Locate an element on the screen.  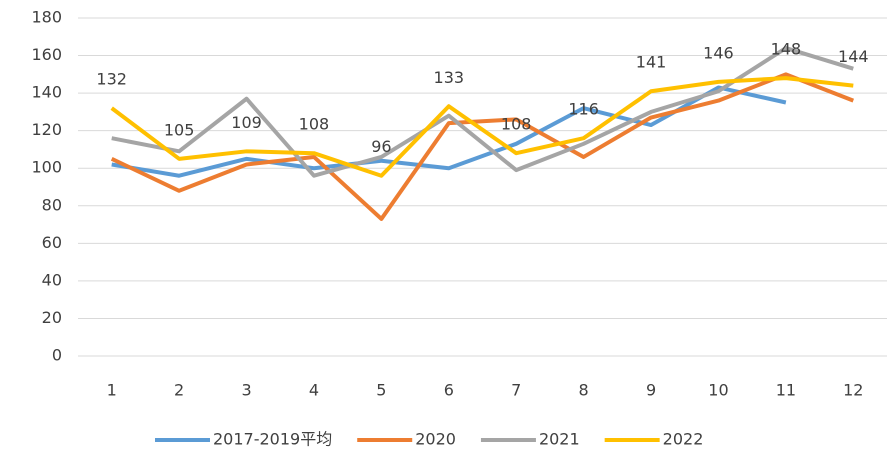
data-label: 148 is located at coordinates (786, 49).